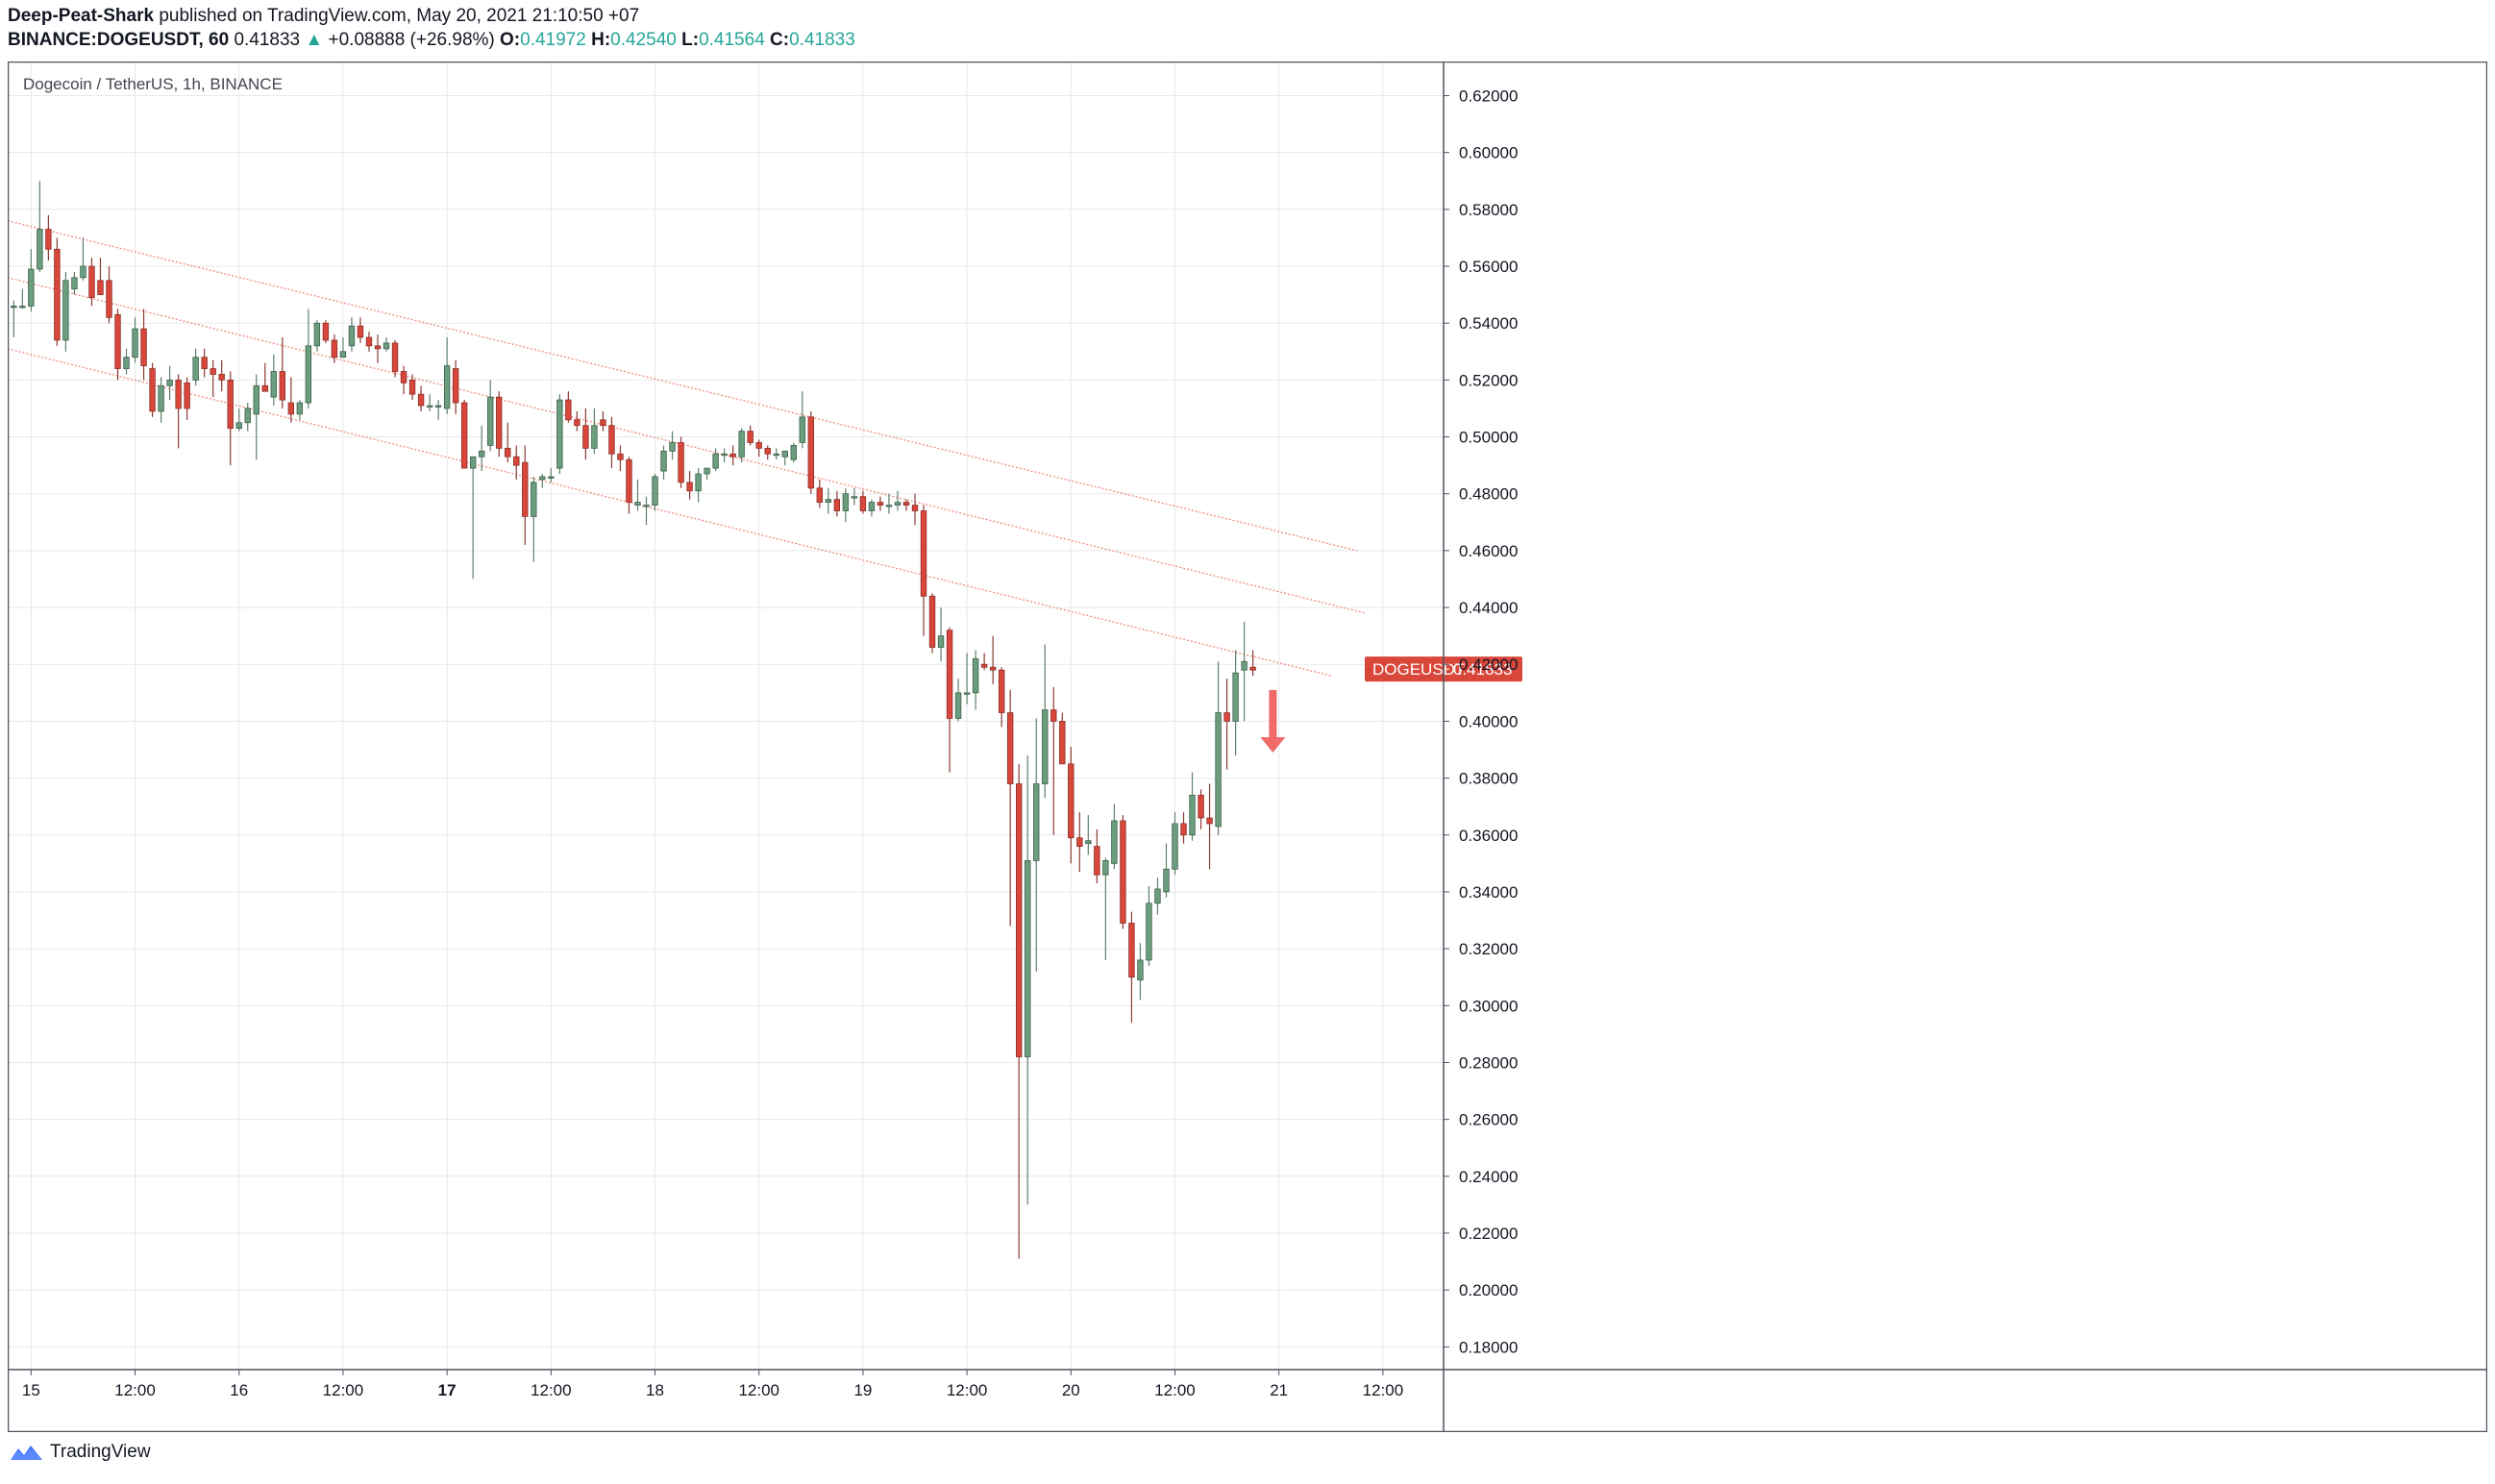 This screenshot has height=1484, width=2495. Describe the element at coordinates (1489, 1062) in the screenshot. I see `y-tick-label: 0.28000` at that location.